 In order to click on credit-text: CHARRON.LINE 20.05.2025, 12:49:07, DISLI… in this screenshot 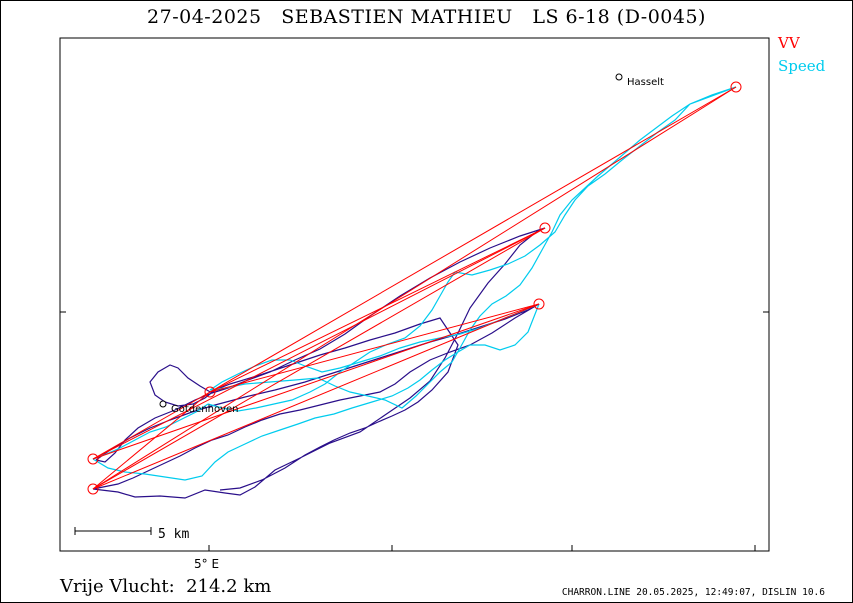, I will do `click(693, 592)`.